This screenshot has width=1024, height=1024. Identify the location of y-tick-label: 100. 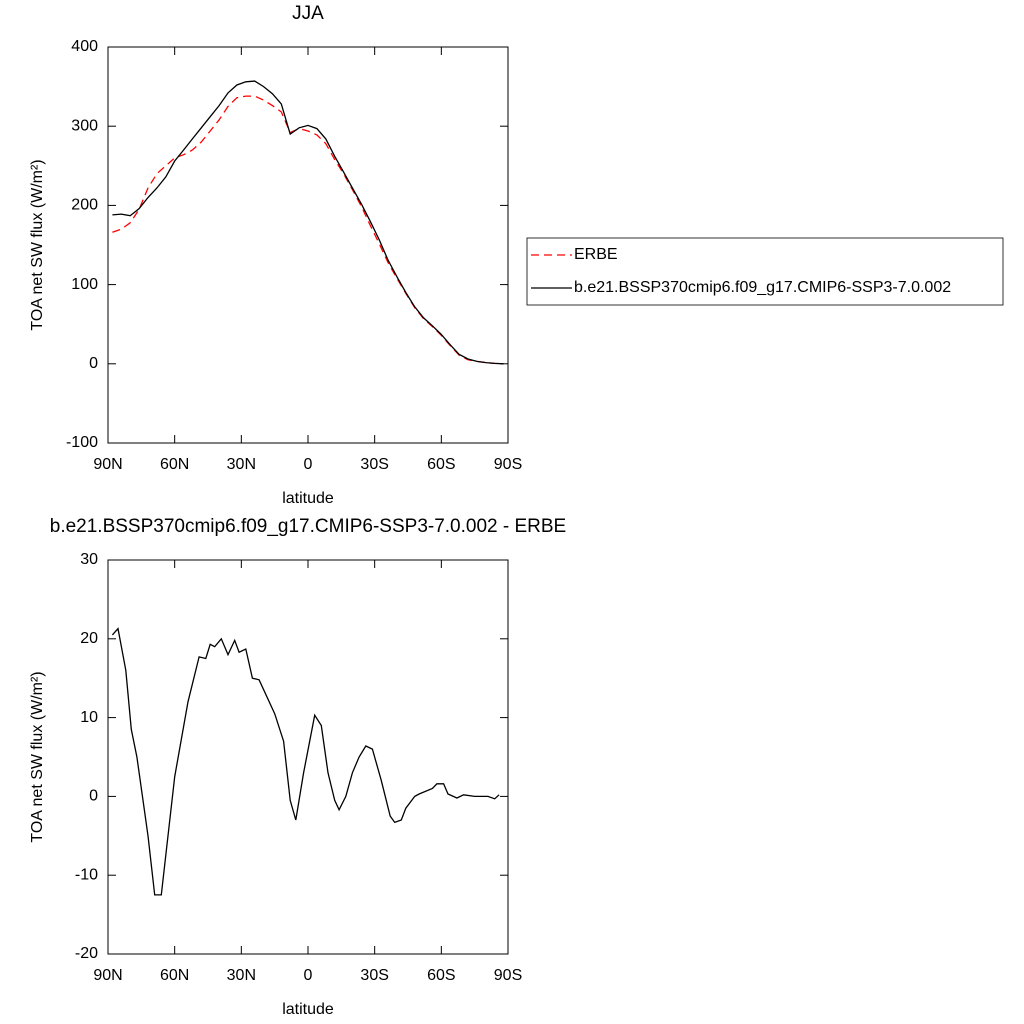
(84, 284).